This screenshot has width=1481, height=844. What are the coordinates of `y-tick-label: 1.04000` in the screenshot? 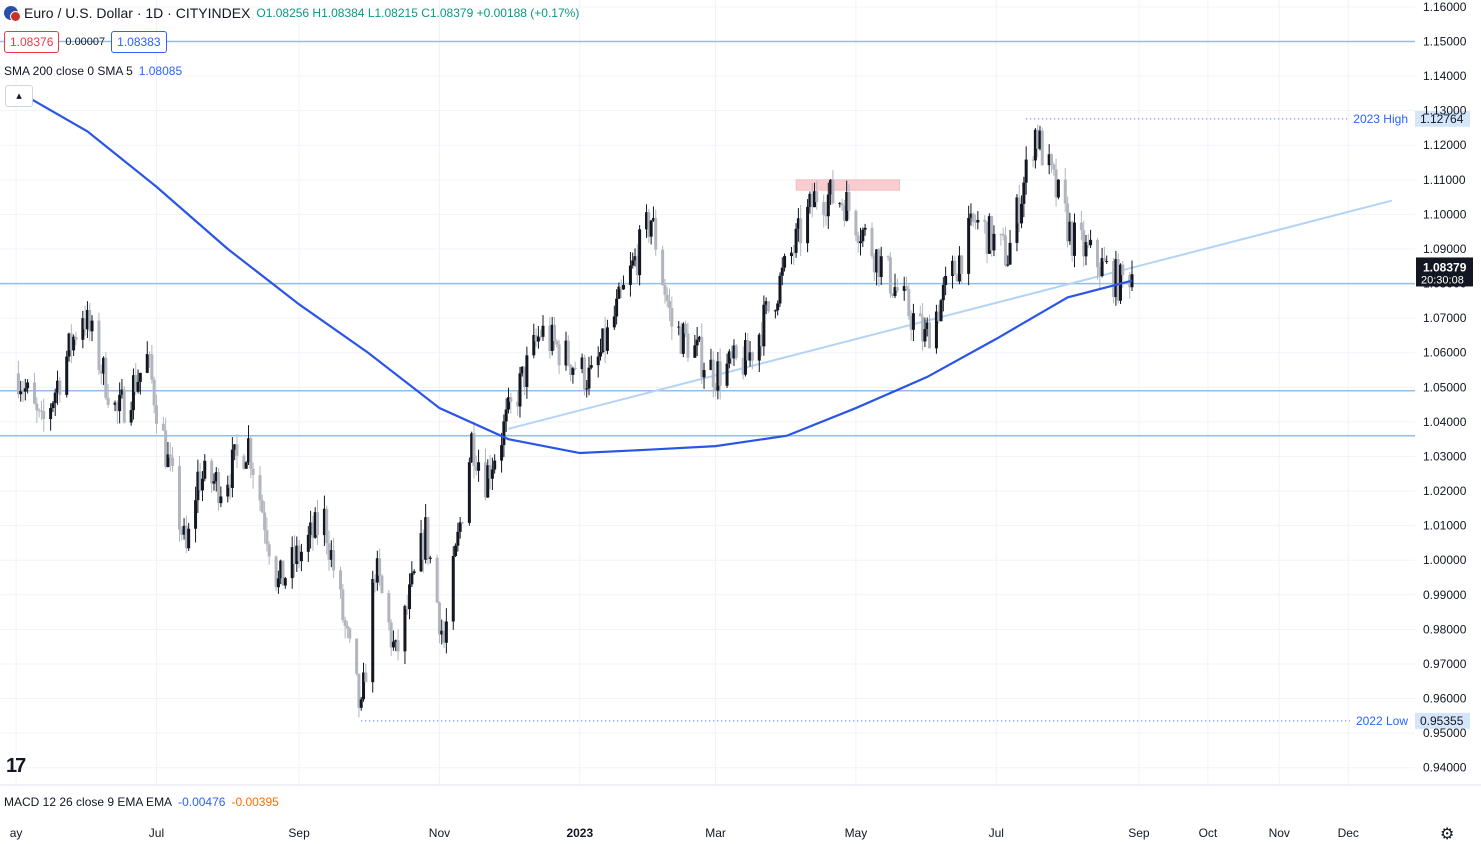 It's located at (1445, 422).